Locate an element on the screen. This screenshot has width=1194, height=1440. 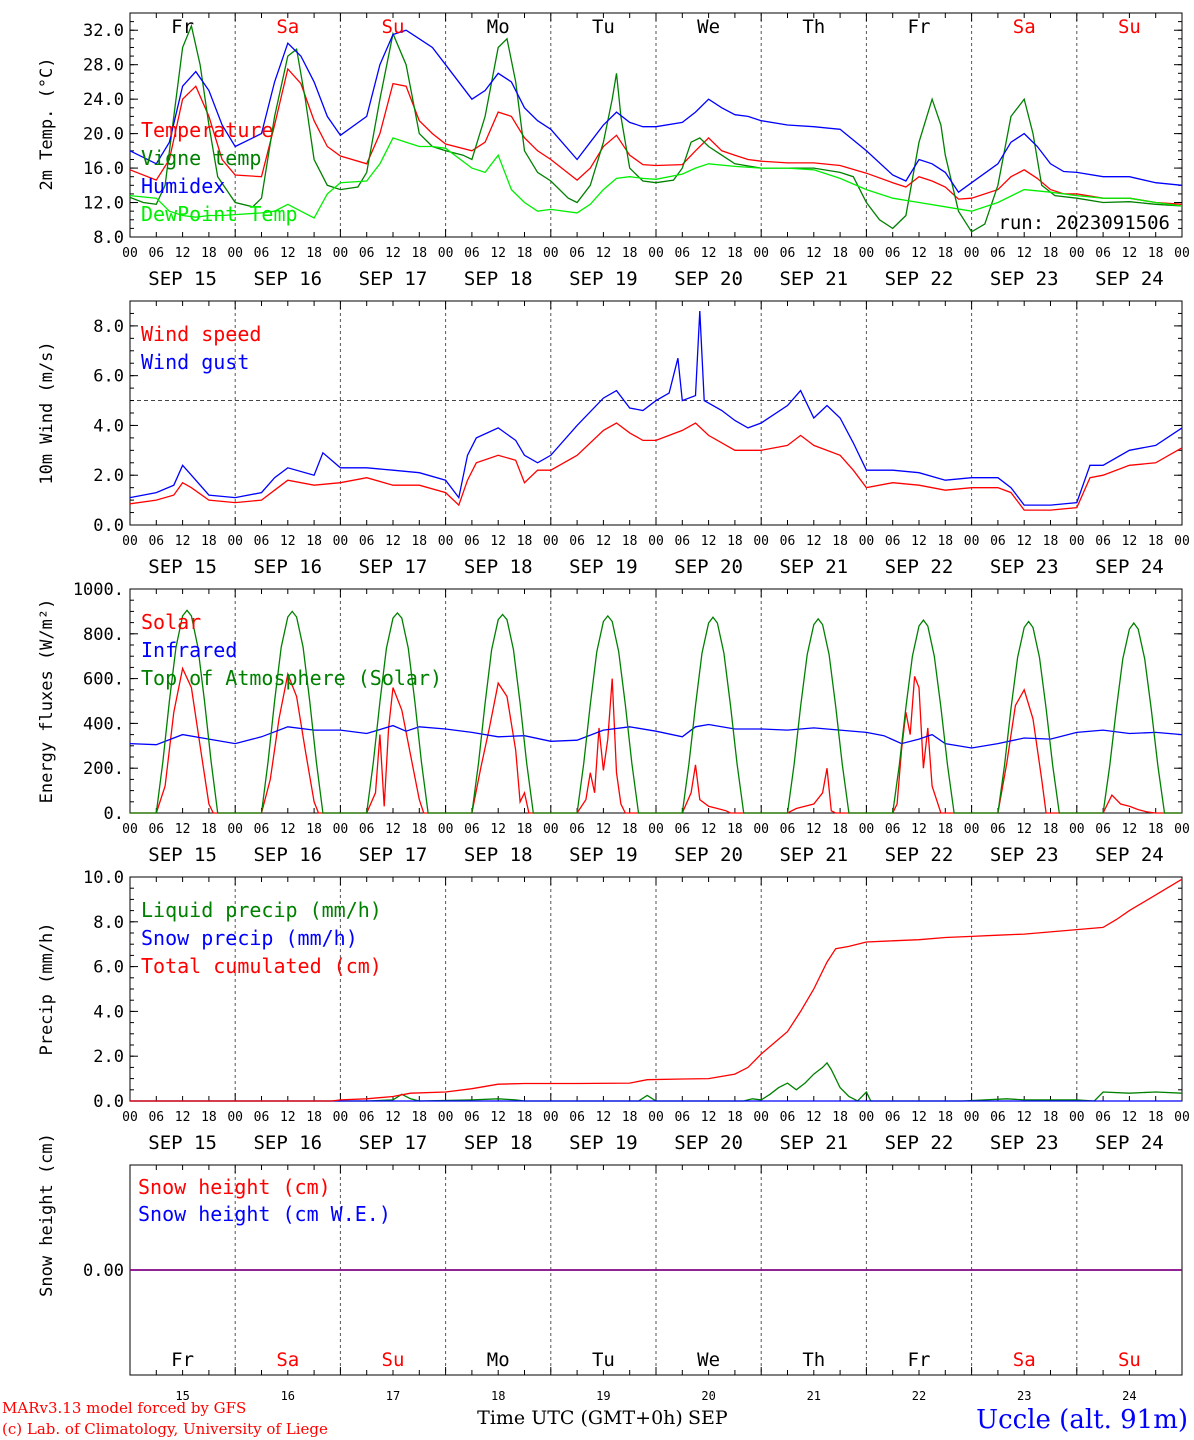
date-label: SEP 20 is located at coordinates (708, 279).